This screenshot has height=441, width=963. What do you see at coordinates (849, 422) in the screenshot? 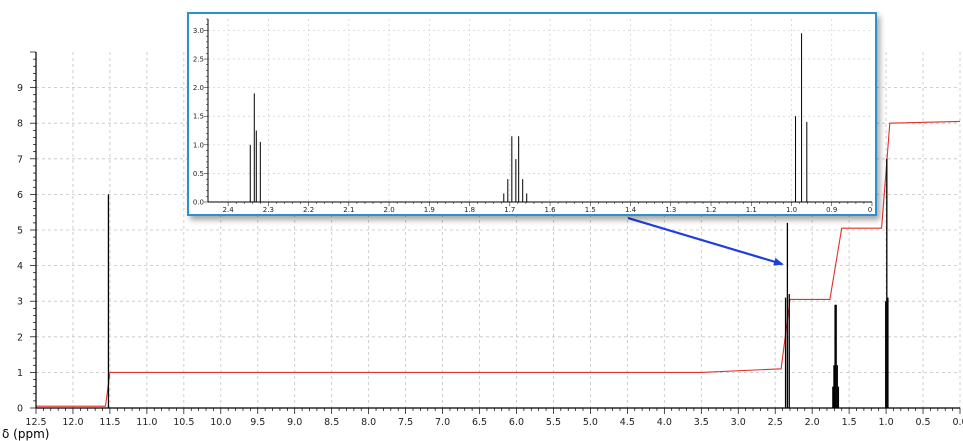
I see `x-tick-label: 1.5` at bounding box center [849, 422].